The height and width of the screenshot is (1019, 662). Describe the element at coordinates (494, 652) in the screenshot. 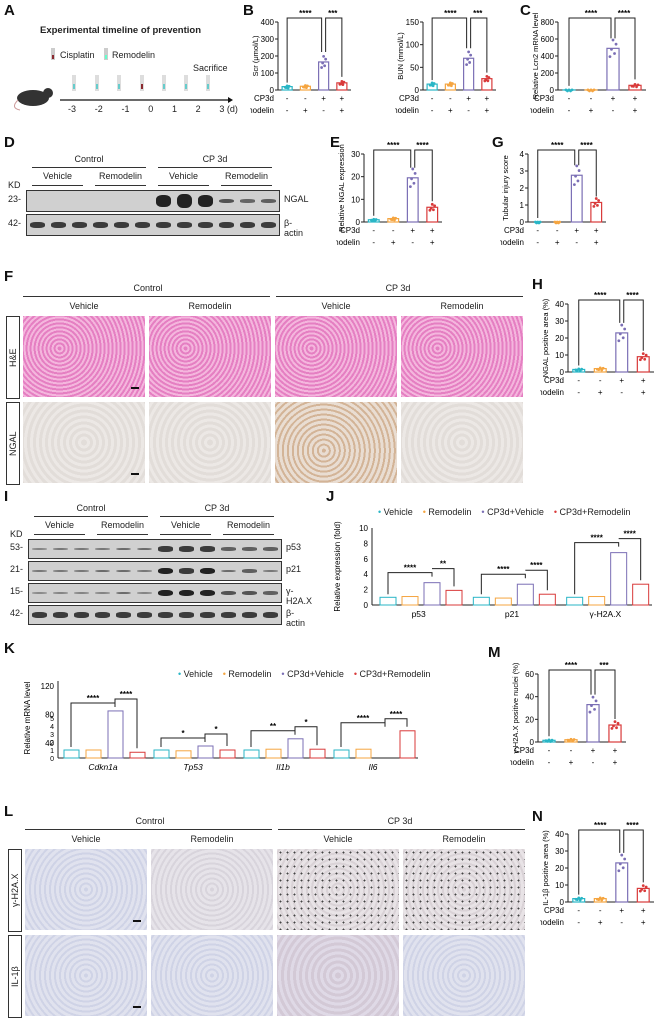

I see `panel-letter-m: M` at that location.